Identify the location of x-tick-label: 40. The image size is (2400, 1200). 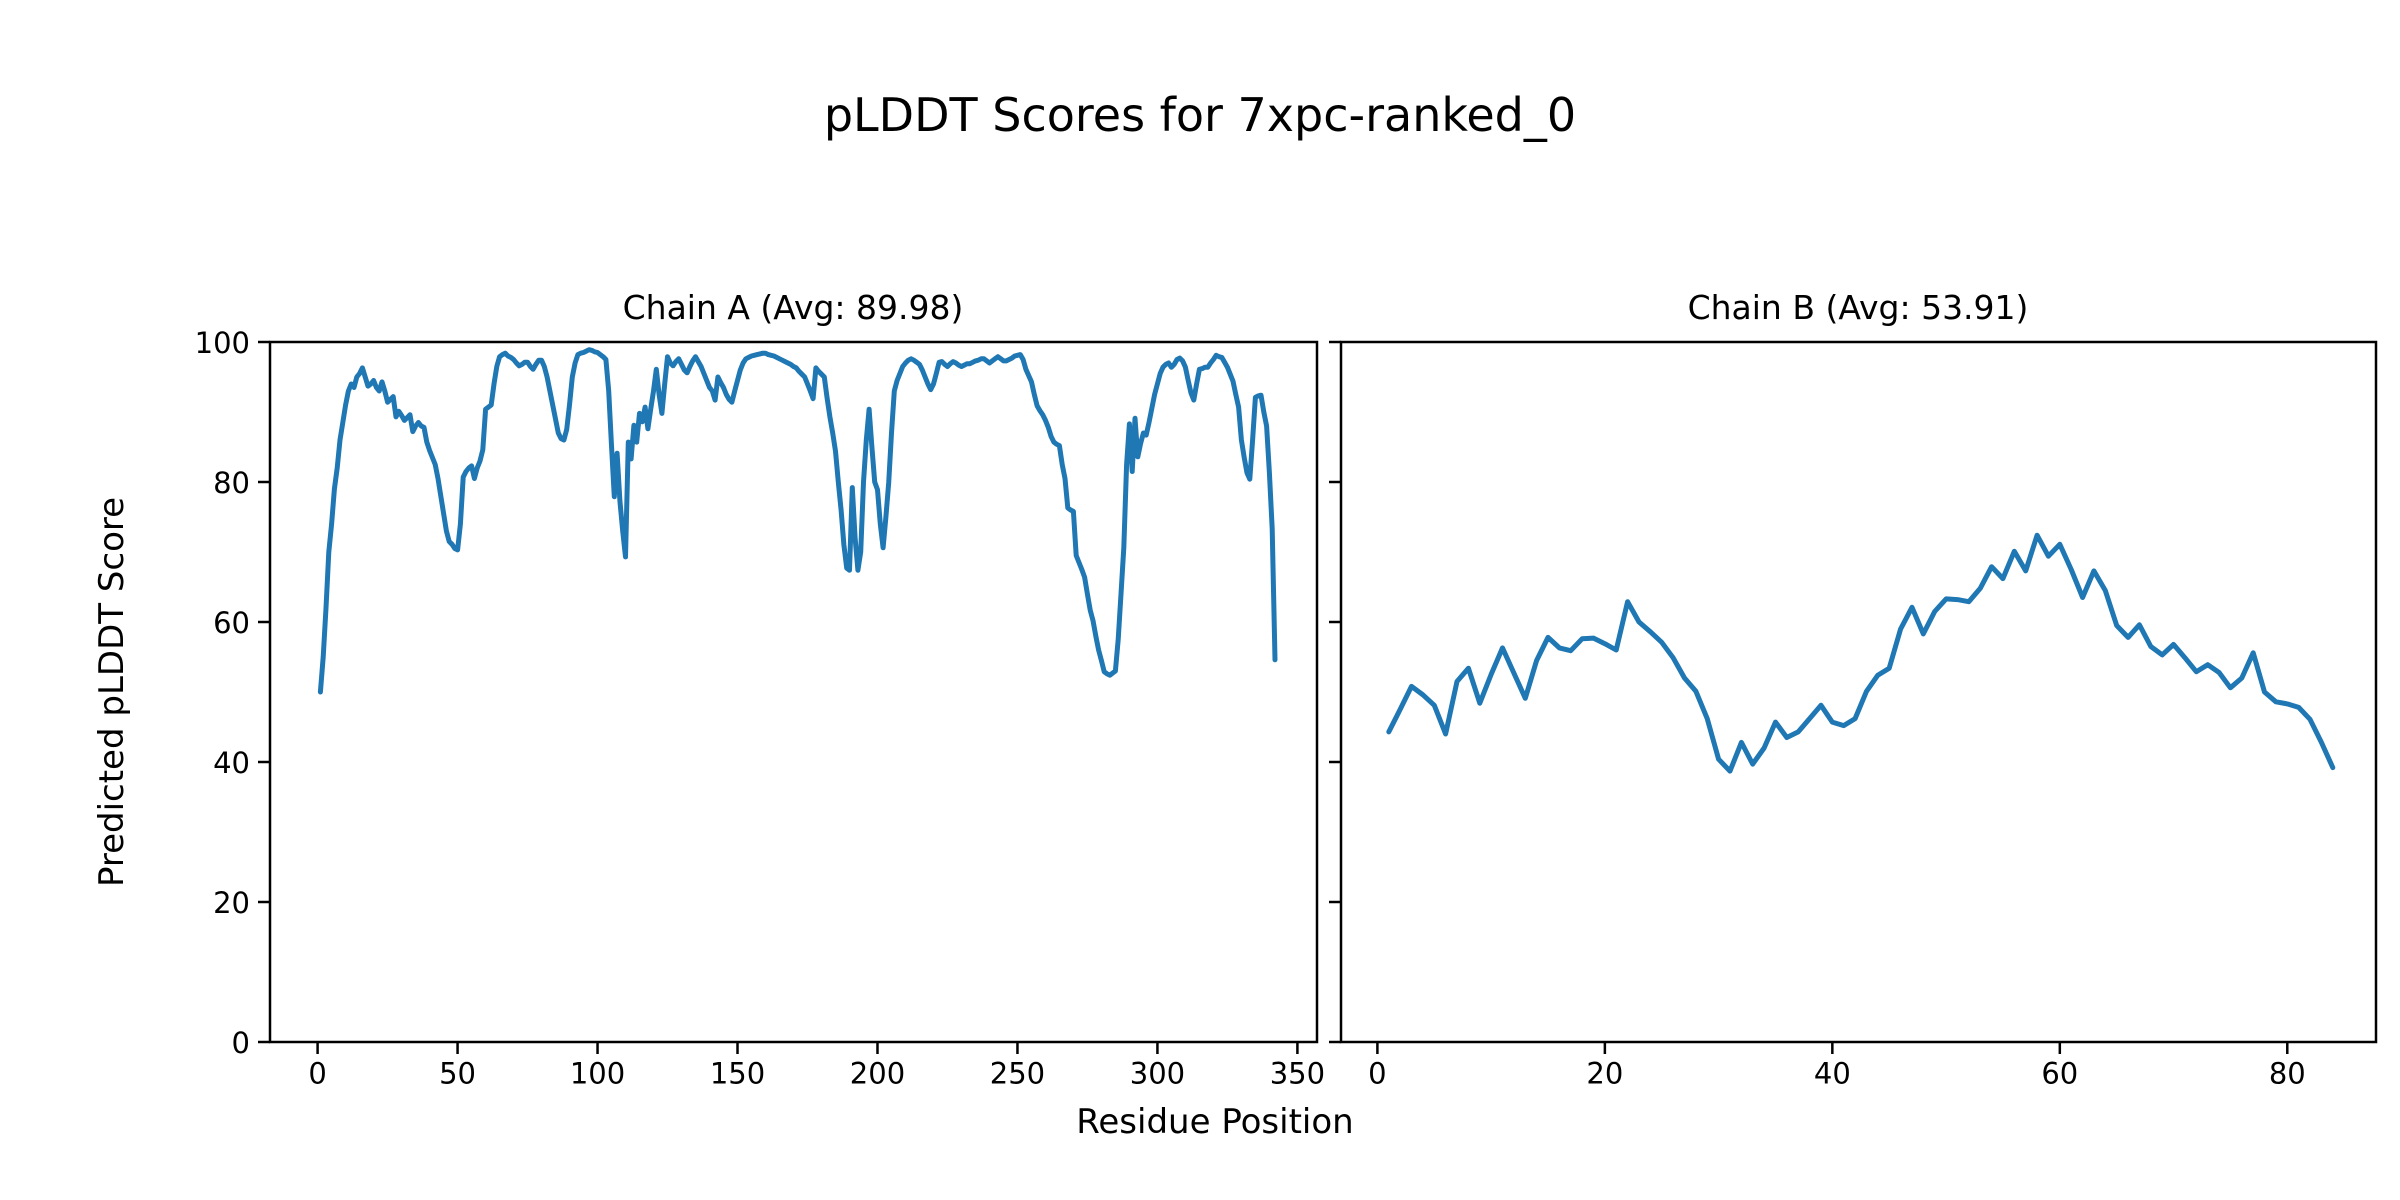
(1832, 1074).